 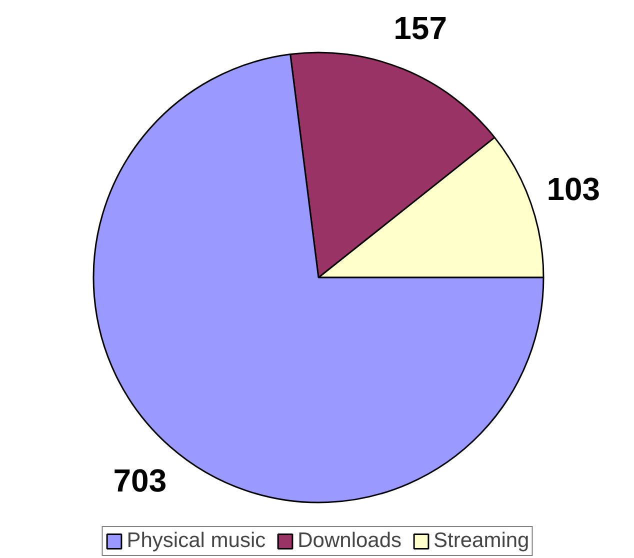 I want to click on data-label: 157, so click(x=420, y=28).